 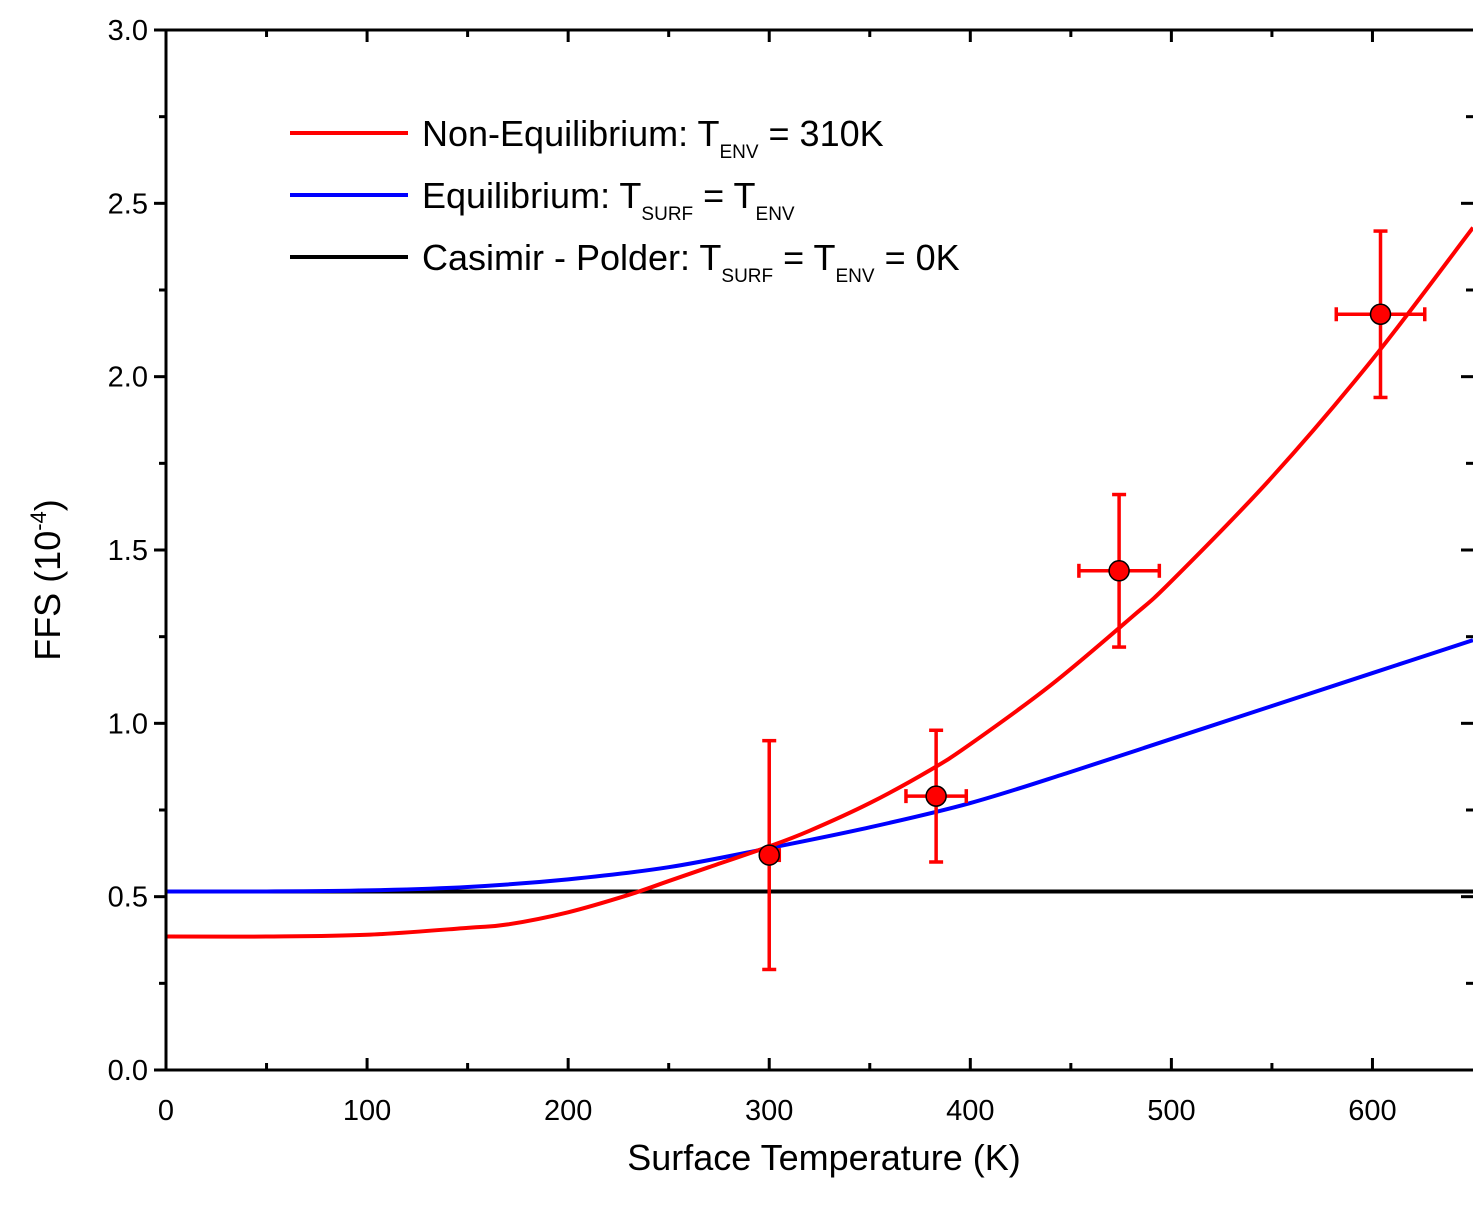 What do you see at coordinates (691, 262) in the screenshot?
I see `legend-label: Casimir - Polder: TSURF = TENV = 0K` at bounding box center [691, 262].